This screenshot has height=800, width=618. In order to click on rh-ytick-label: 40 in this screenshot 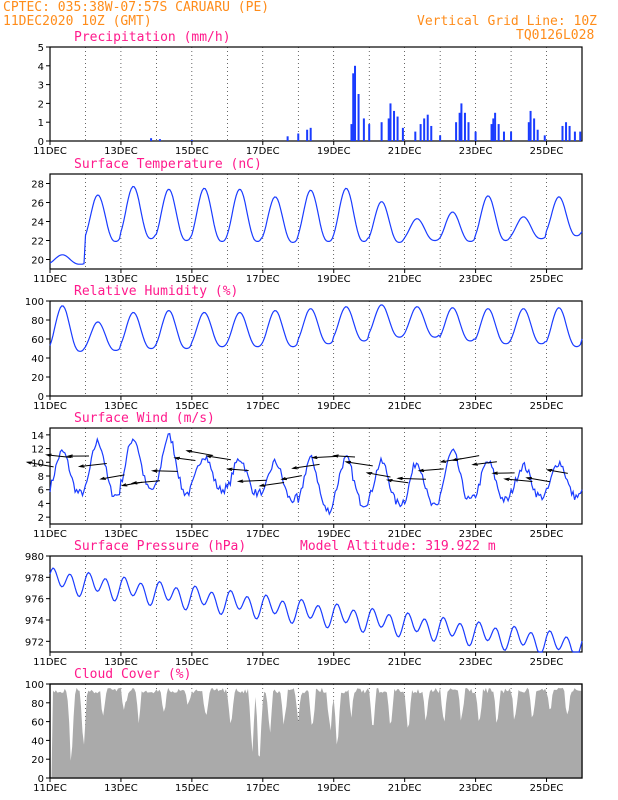, I will do `click(37, 359)`.